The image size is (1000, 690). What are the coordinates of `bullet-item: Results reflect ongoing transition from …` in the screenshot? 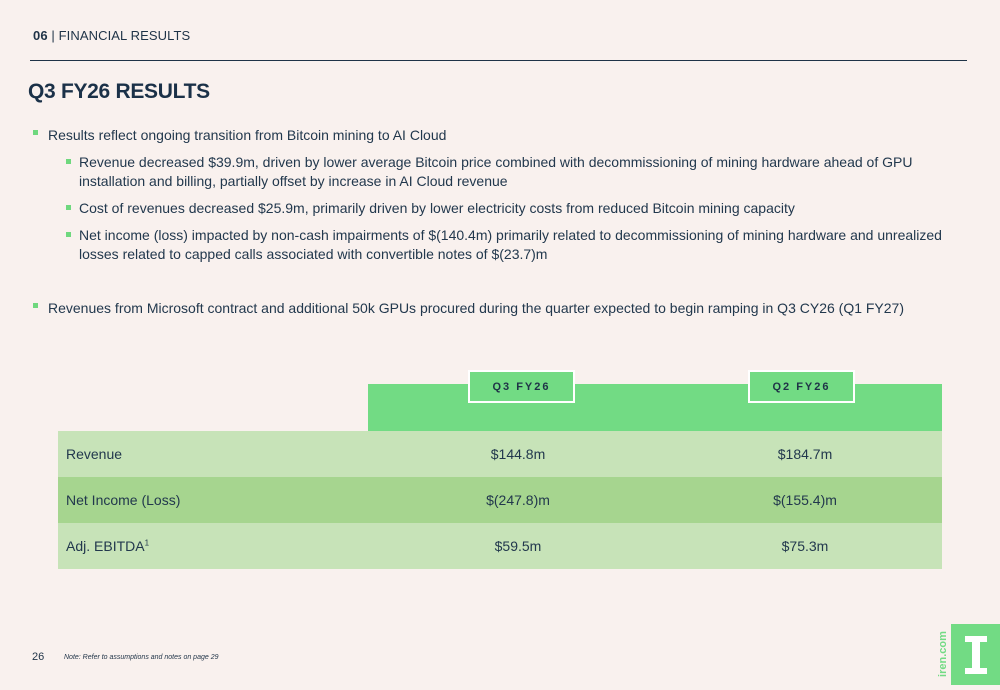 It's located at (495, 135).